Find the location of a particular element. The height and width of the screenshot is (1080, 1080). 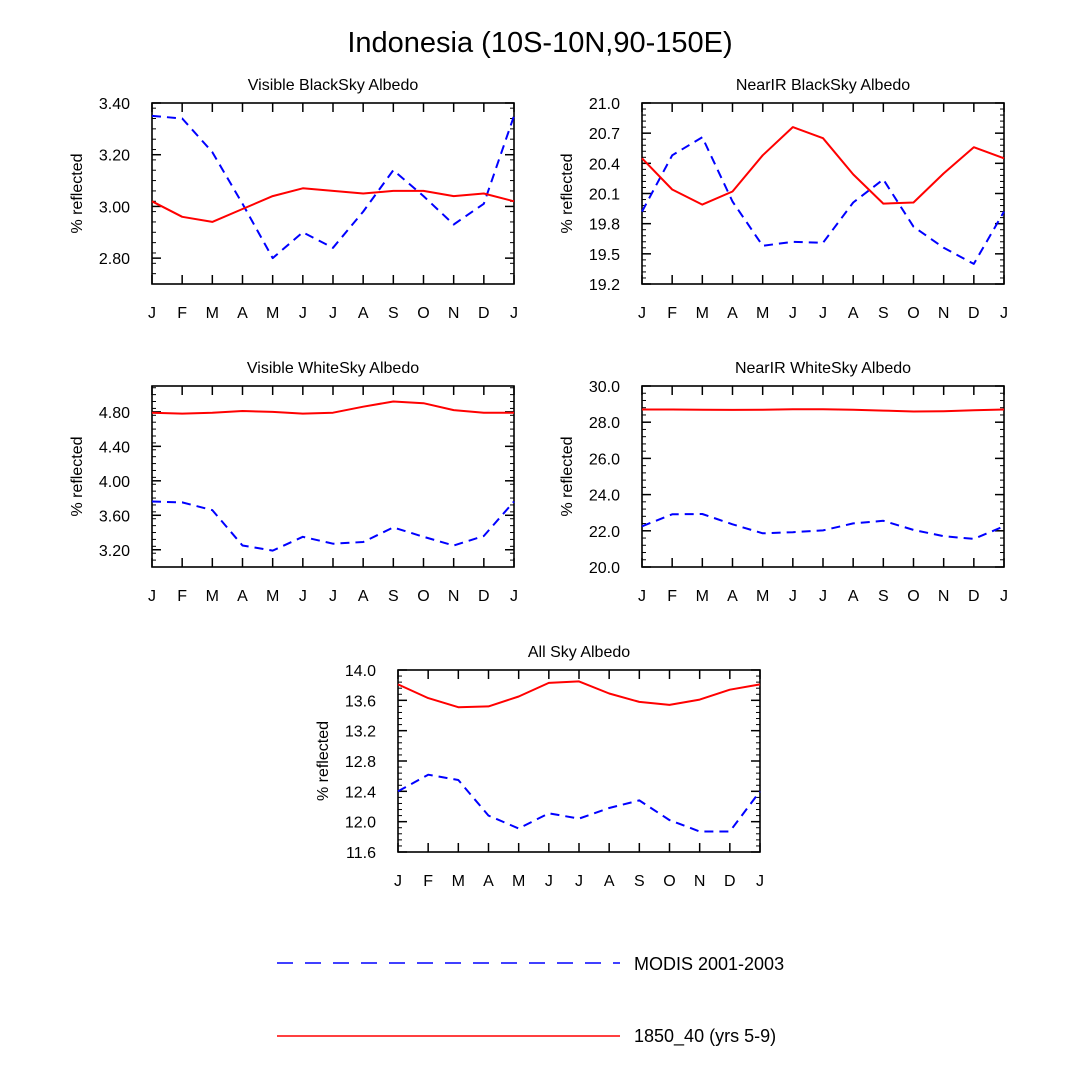

chart-title: All Sky Albedo is located at coordinates (579, 652).